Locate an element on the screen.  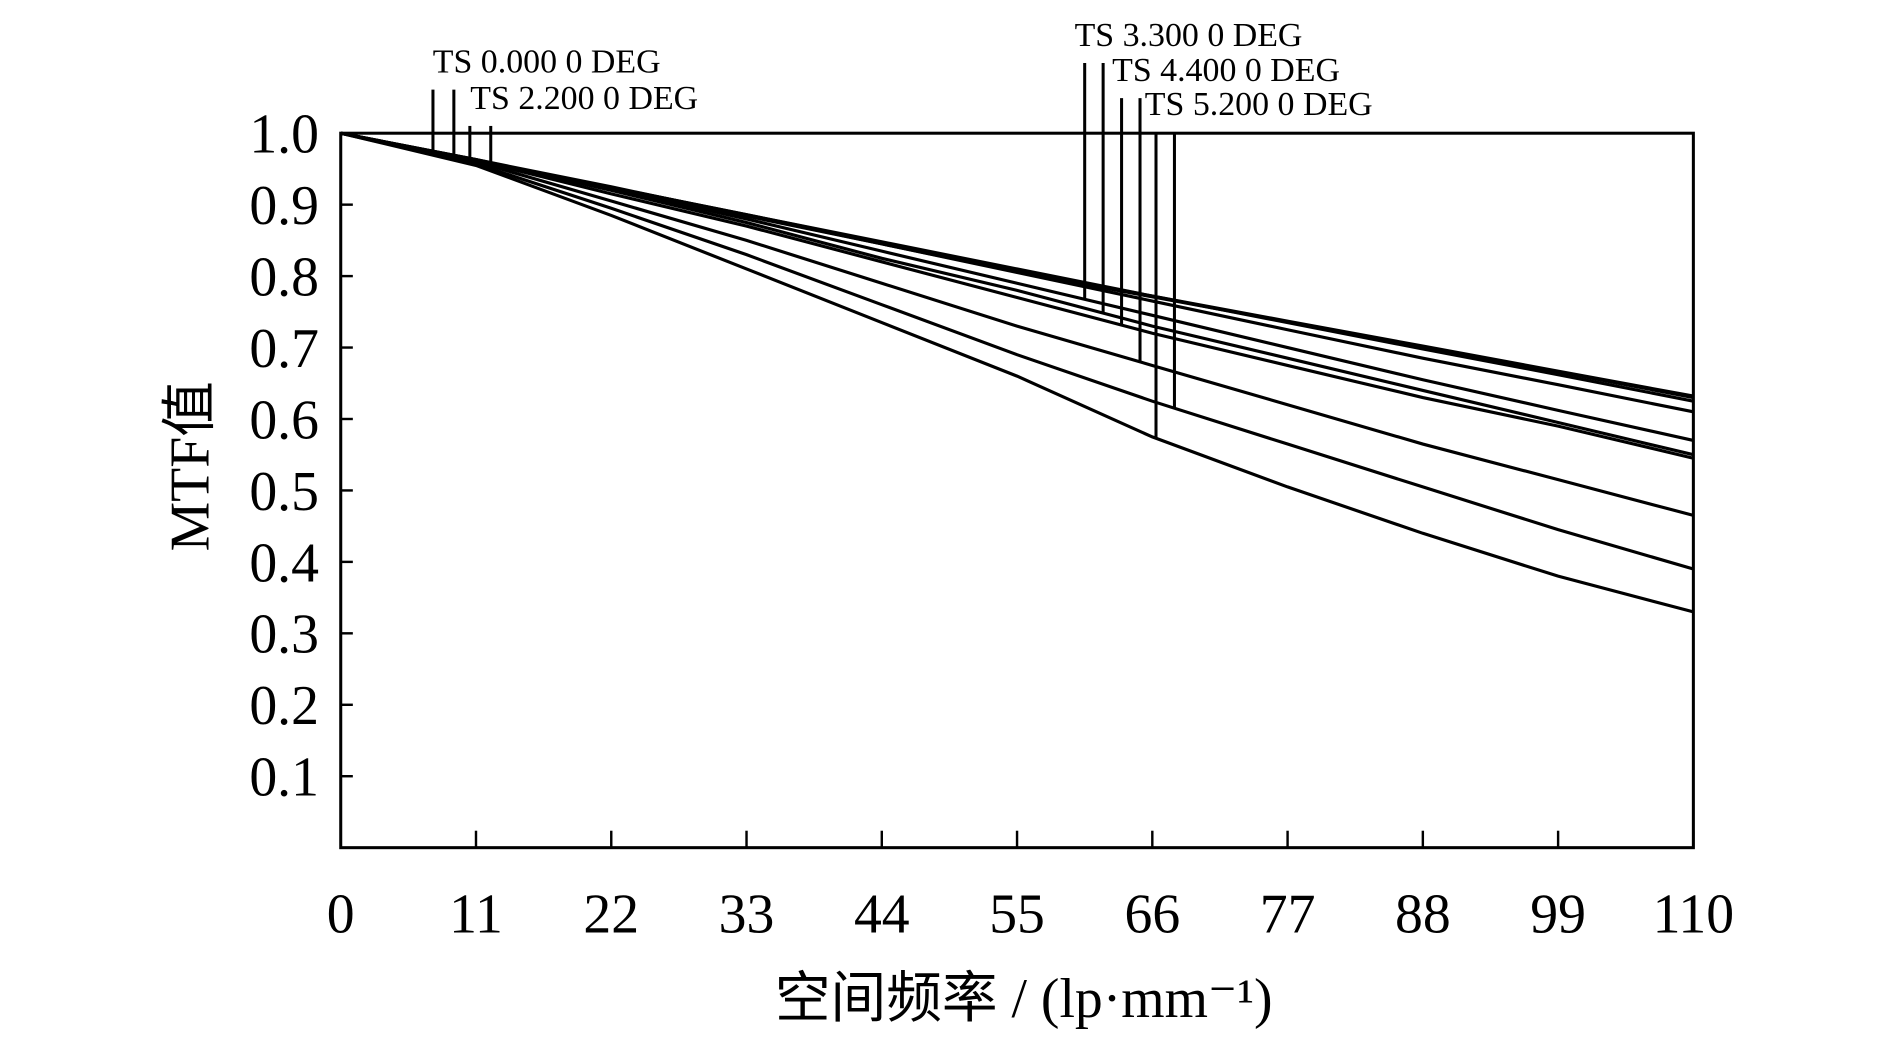
series-label: TS 2.200 0 DEG is located at coordinates (584, 98).